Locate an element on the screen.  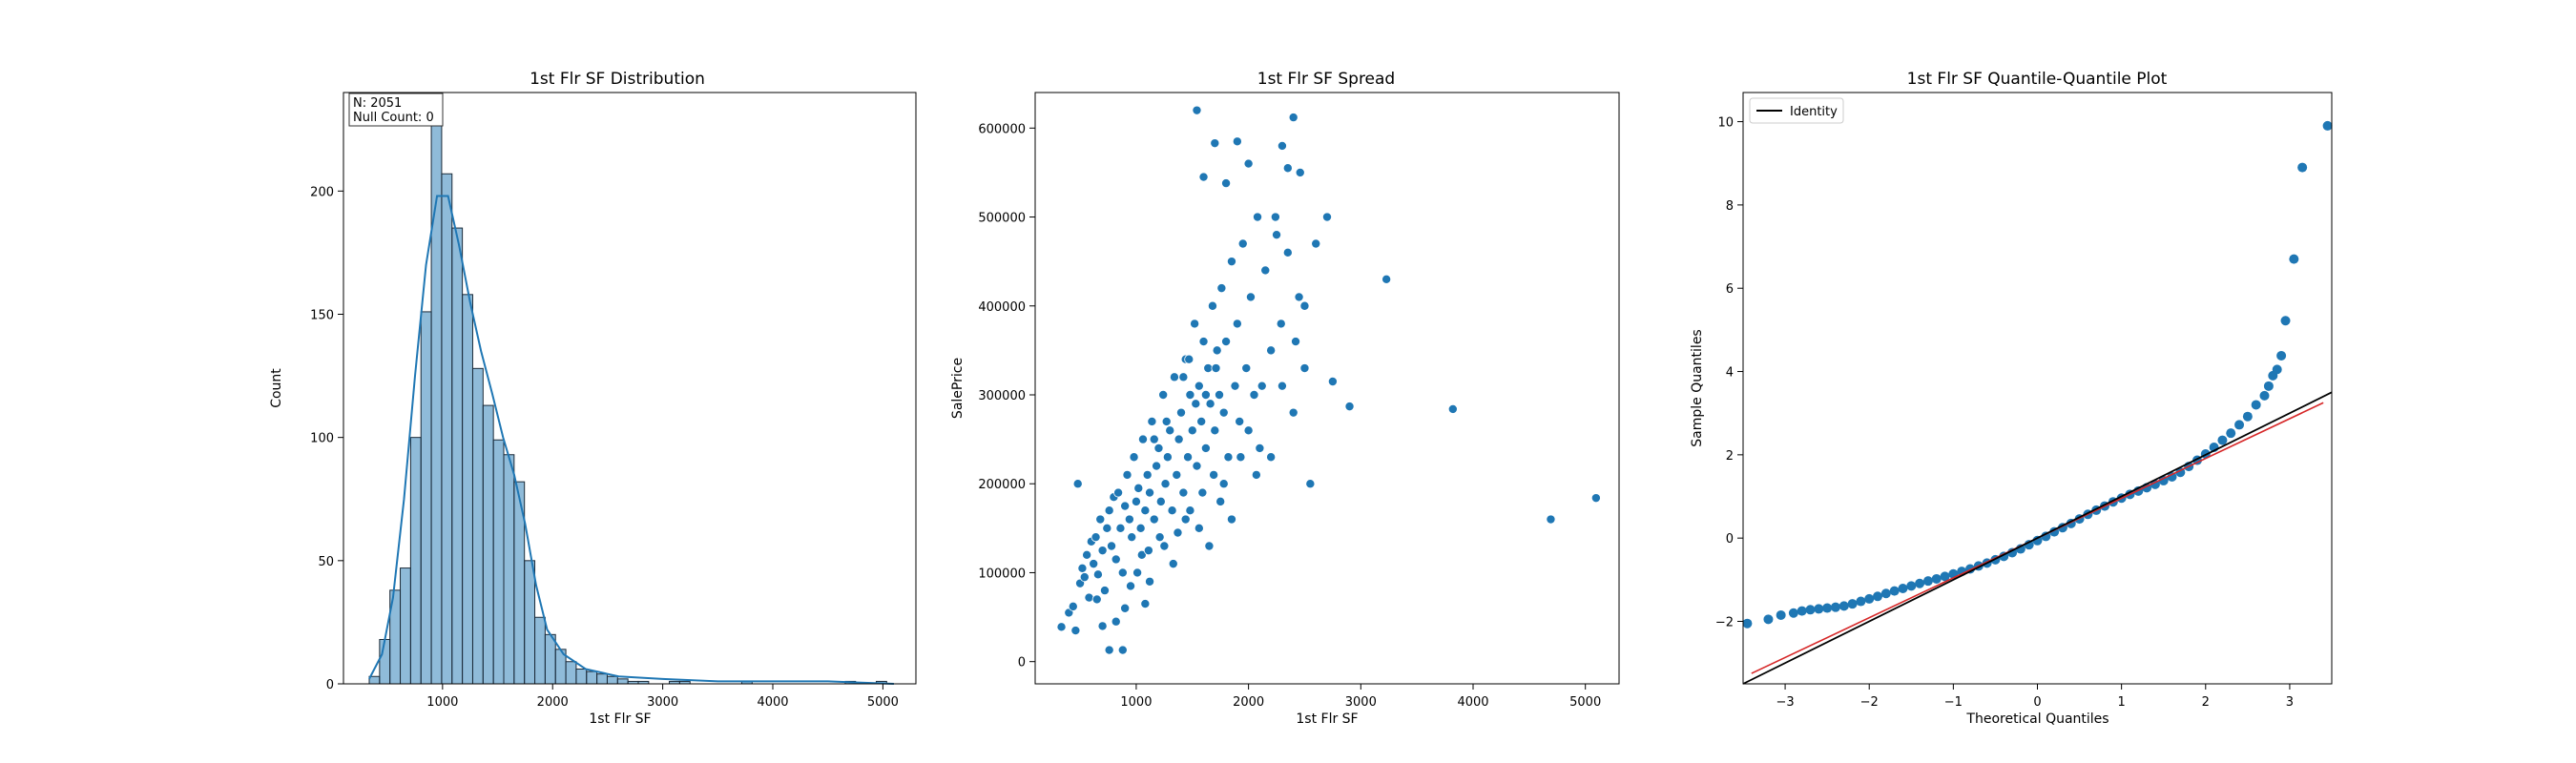
annotation-null-count: Null Count: 0 is located at coordinates (393, 118).